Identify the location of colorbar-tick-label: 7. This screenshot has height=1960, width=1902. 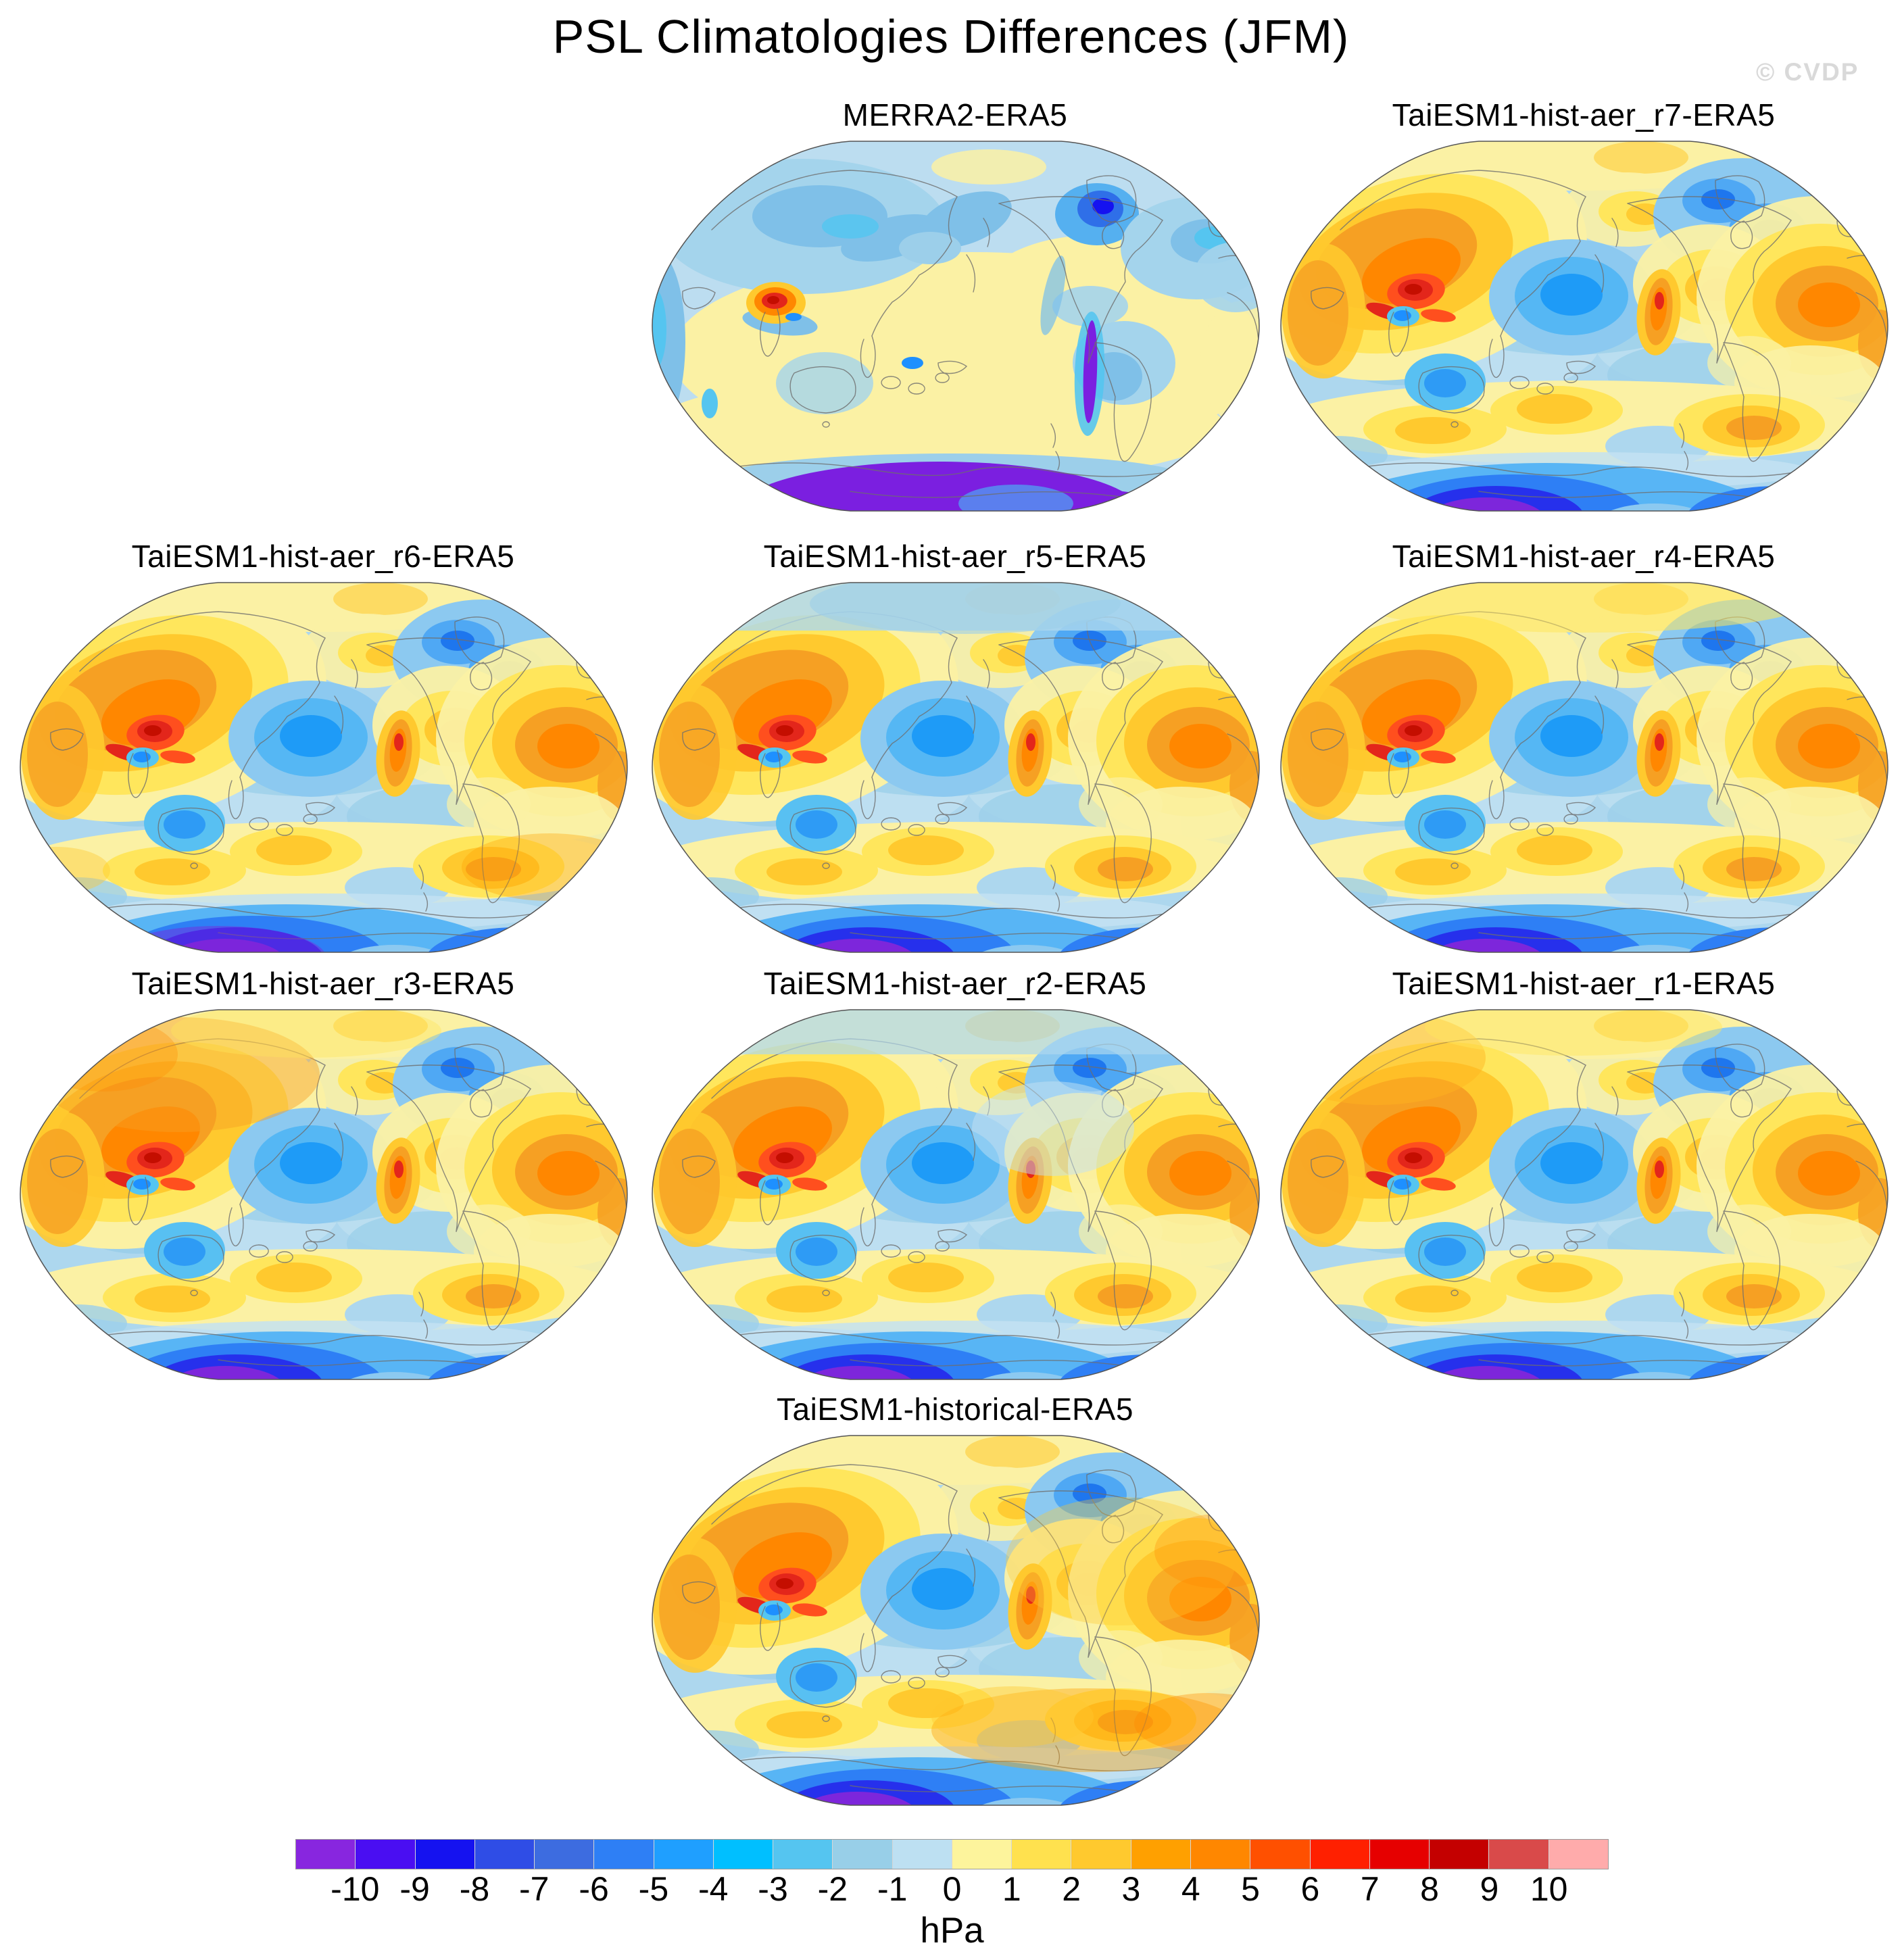
(1370, 1889).